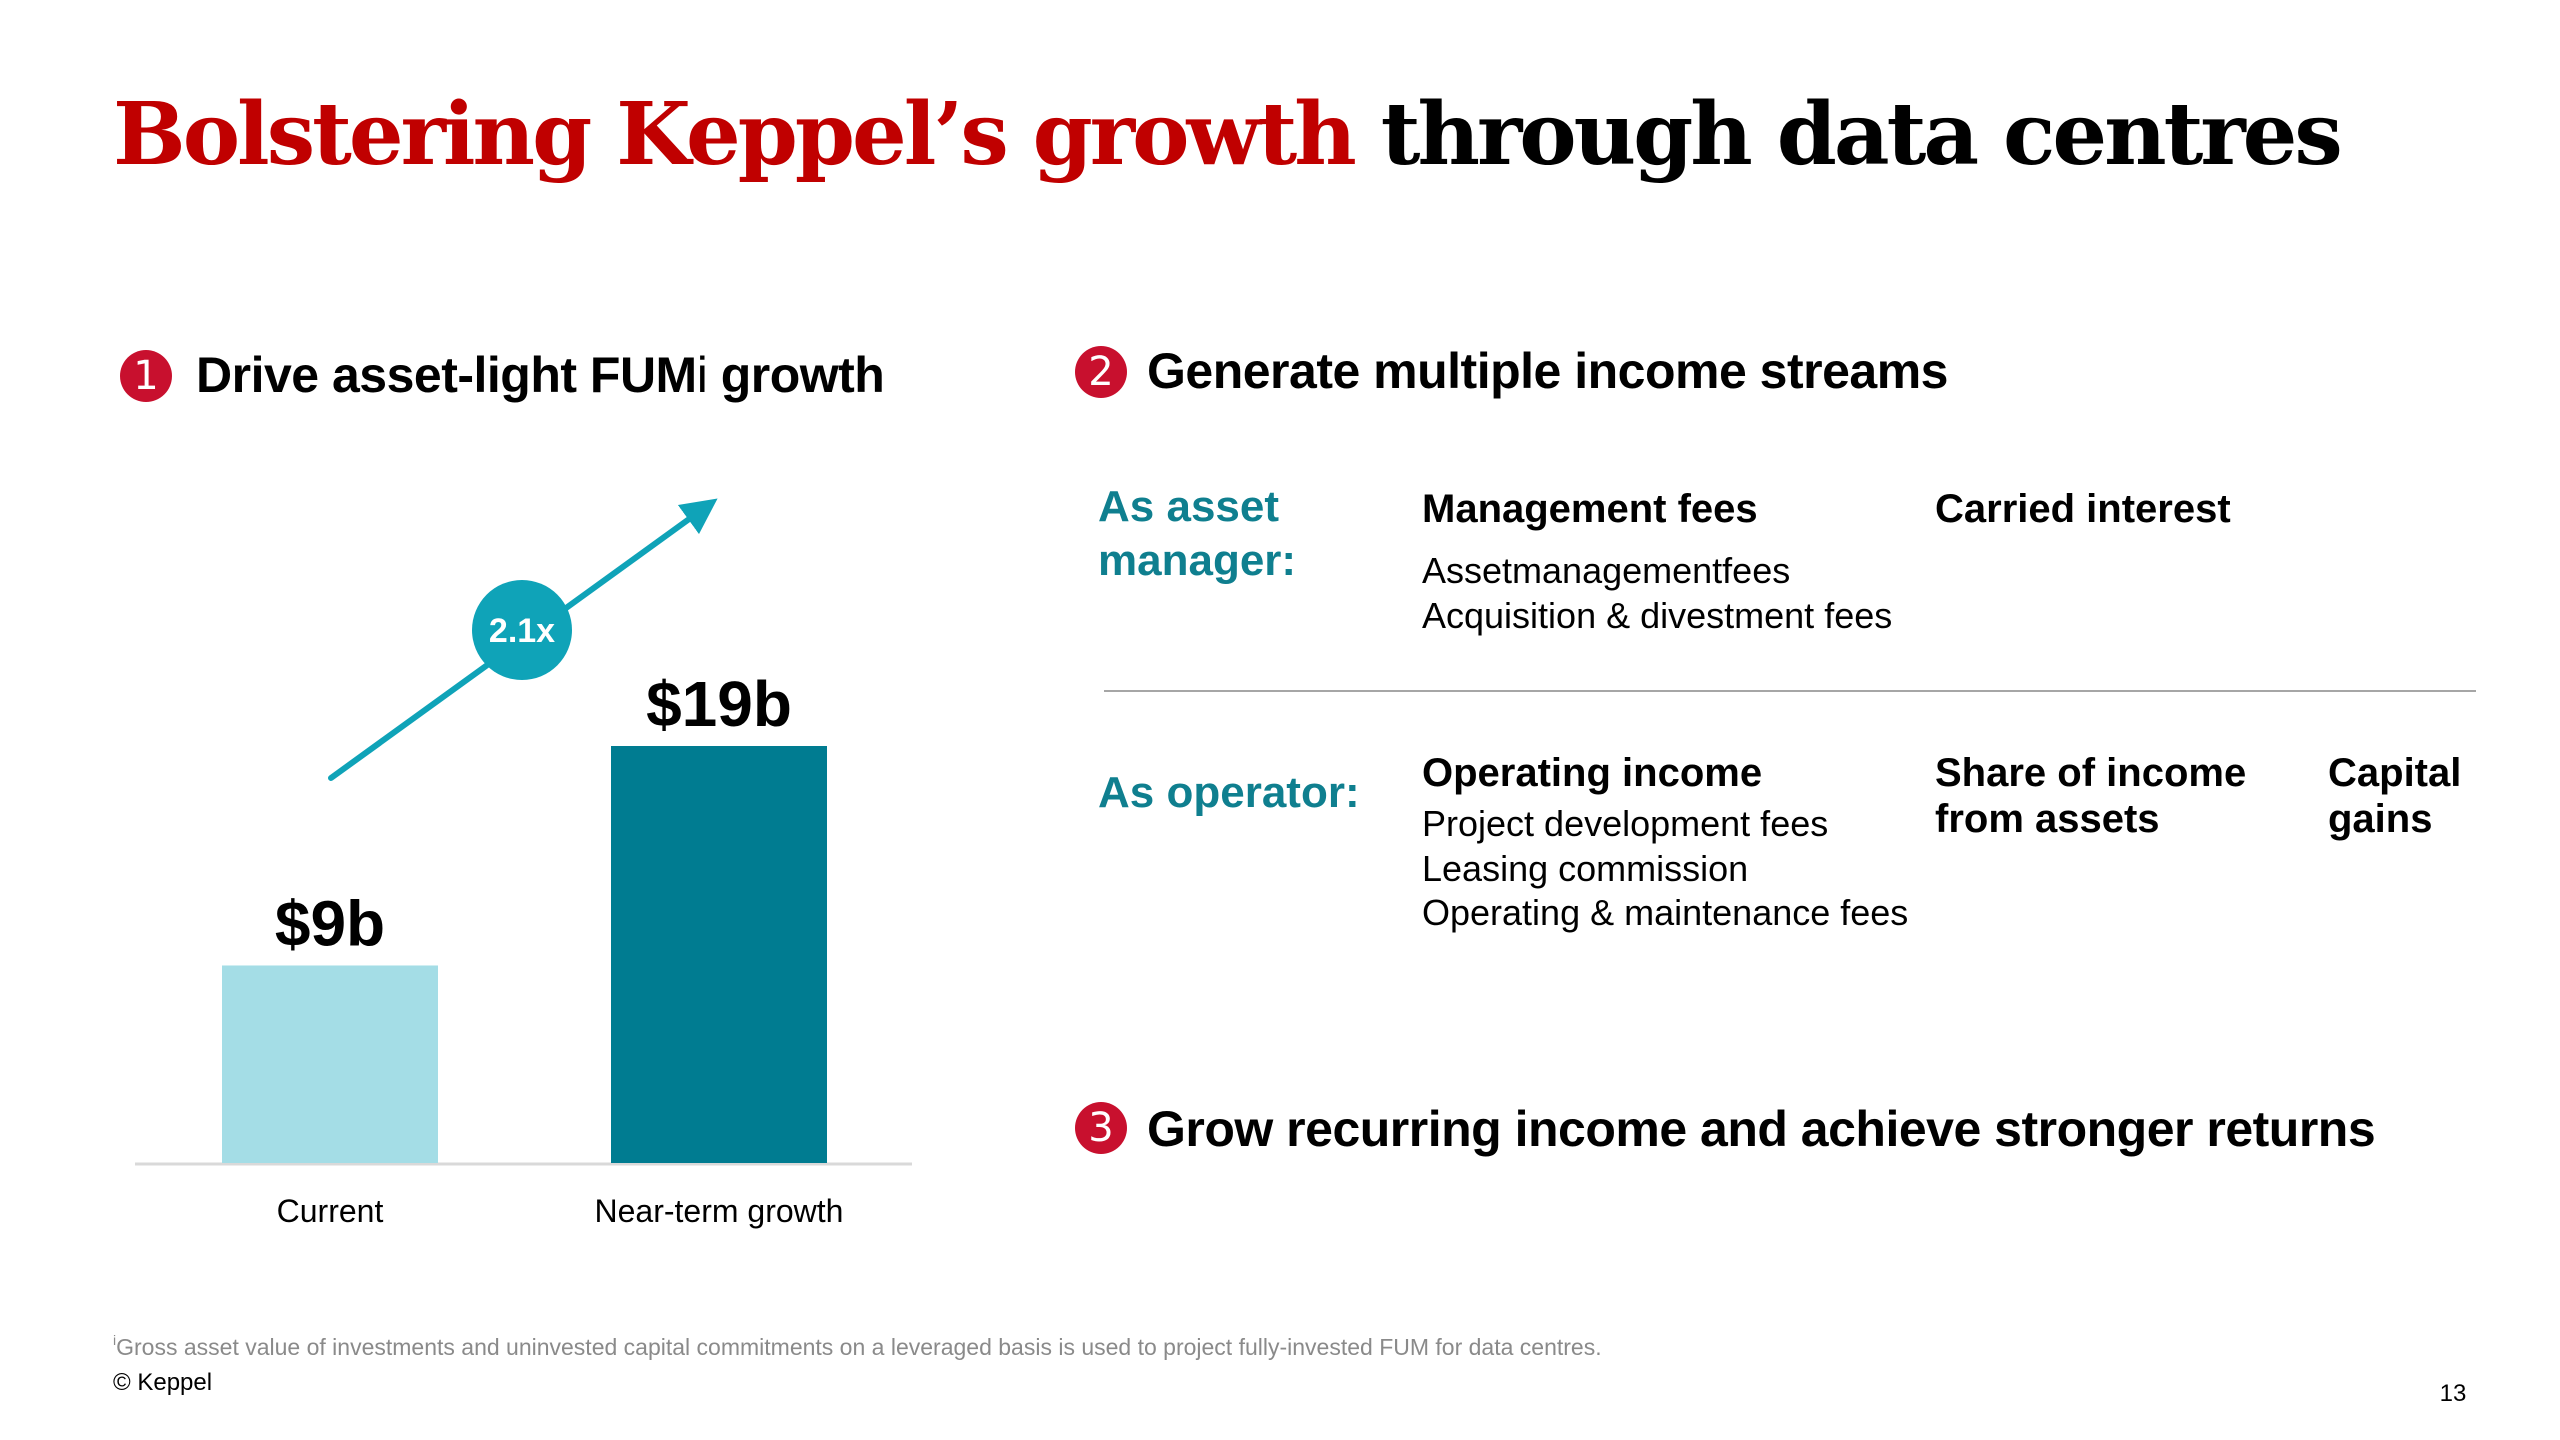  Describe the element at coordinates (719, 704) in the screenshot. I see `bar-value-label: $19b` at that location.